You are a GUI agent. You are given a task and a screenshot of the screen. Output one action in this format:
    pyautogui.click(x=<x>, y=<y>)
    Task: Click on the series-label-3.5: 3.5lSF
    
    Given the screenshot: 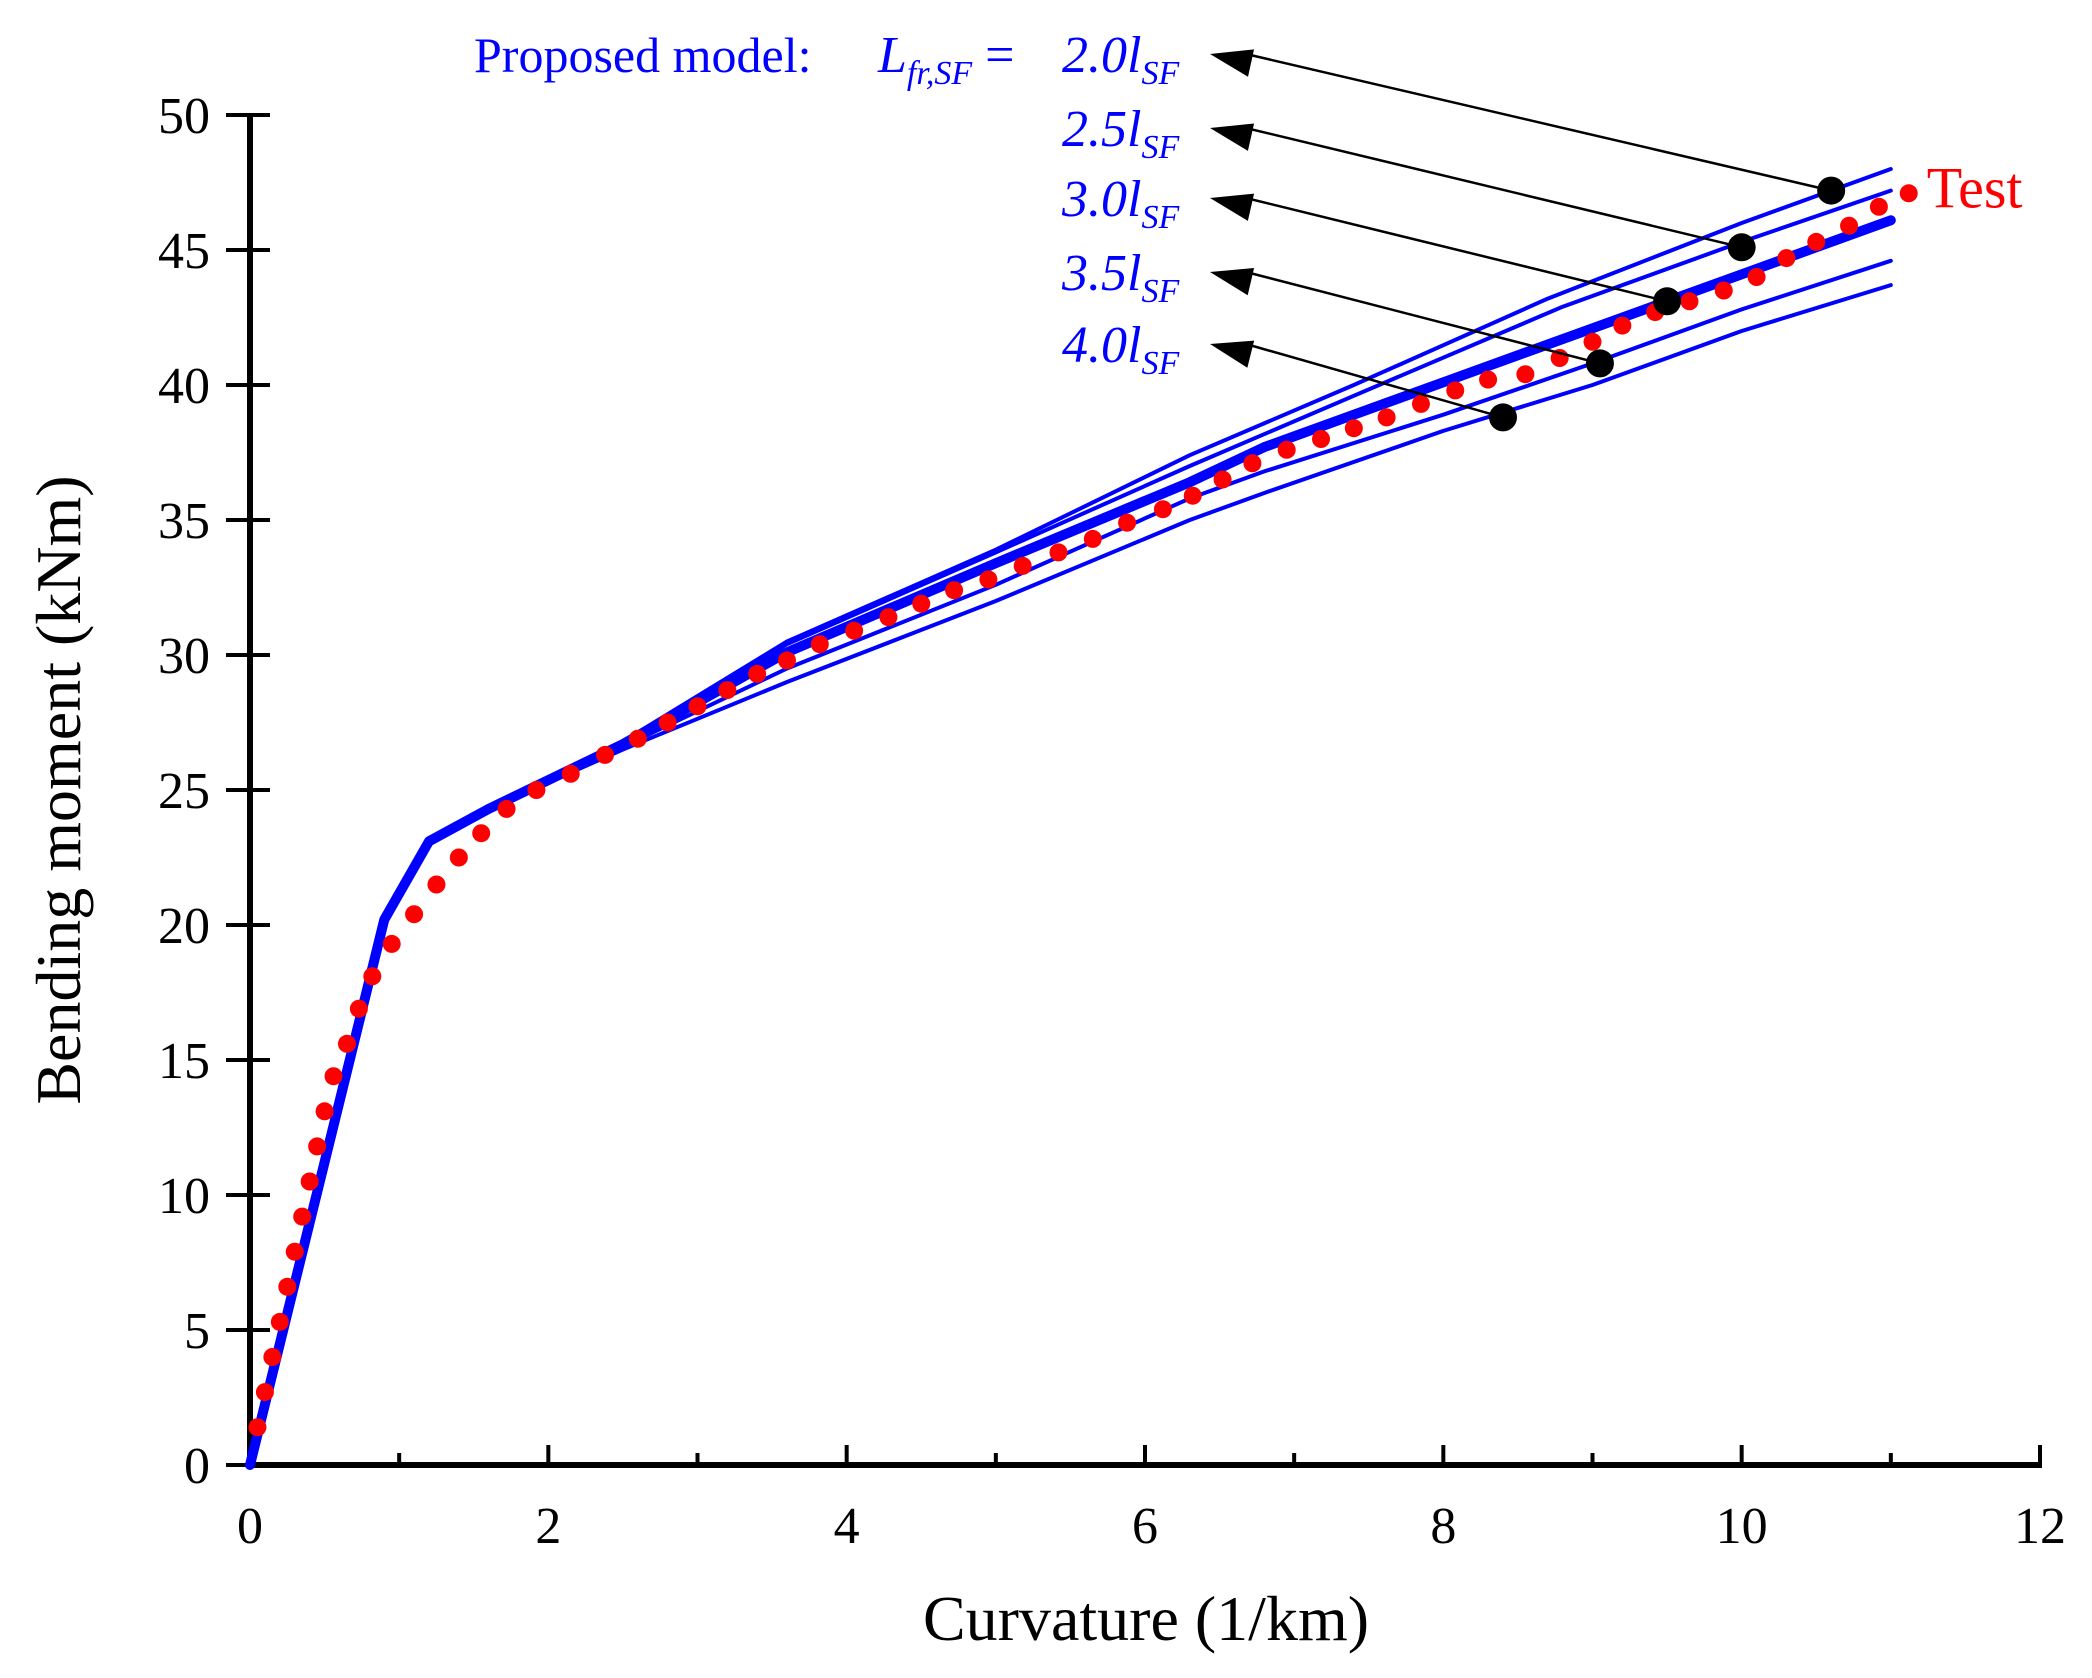 What is the action you would take?
    pyautogui.click(x=1120, y=277)
    